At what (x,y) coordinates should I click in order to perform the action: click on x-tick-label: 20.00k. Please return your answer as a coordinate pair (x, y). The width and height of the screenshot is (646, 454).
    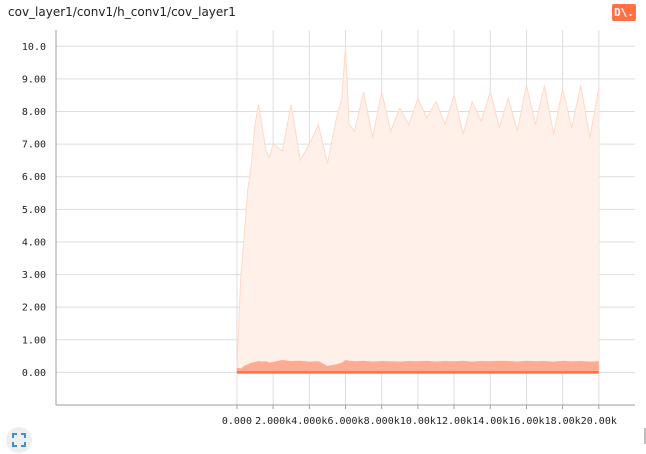
    Looking at the image, I should click on (599, 421).